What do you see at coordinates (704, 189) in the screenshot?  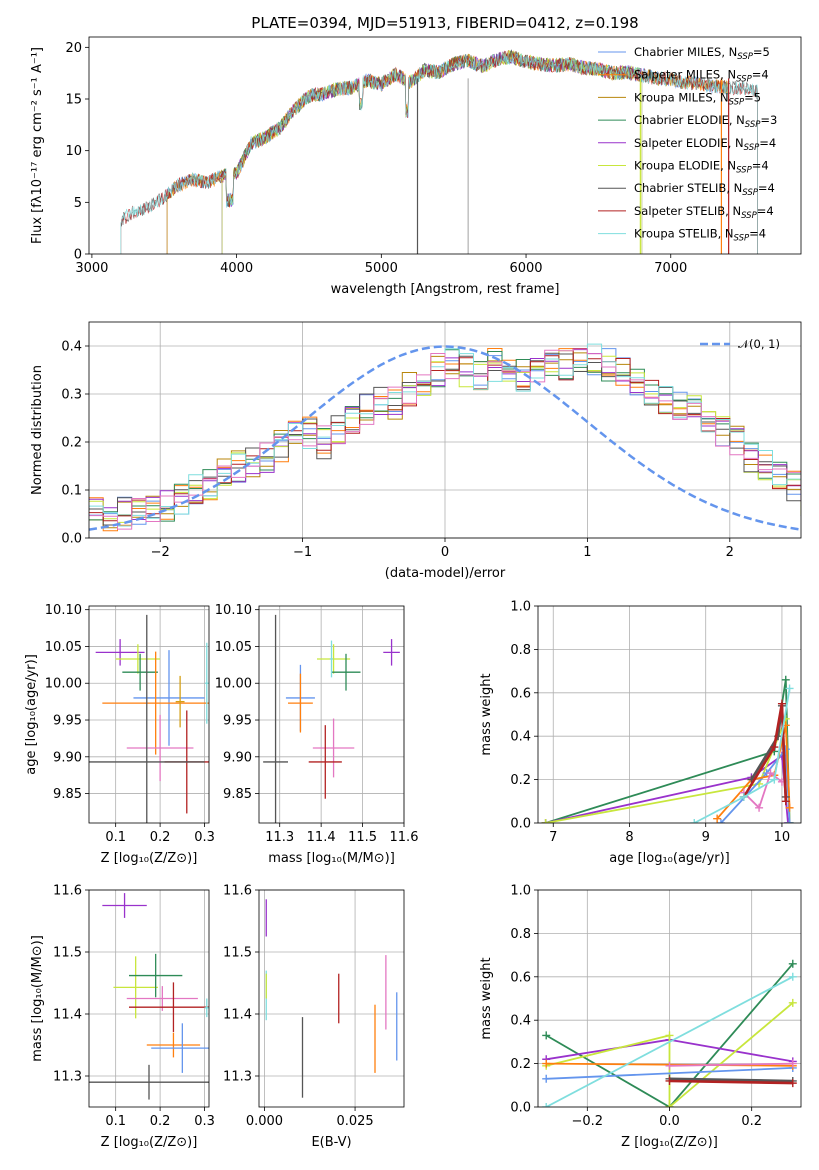 I see `legend-entry: Chabrier STELIB, NSSP=4` at bounding box center [704, 189].